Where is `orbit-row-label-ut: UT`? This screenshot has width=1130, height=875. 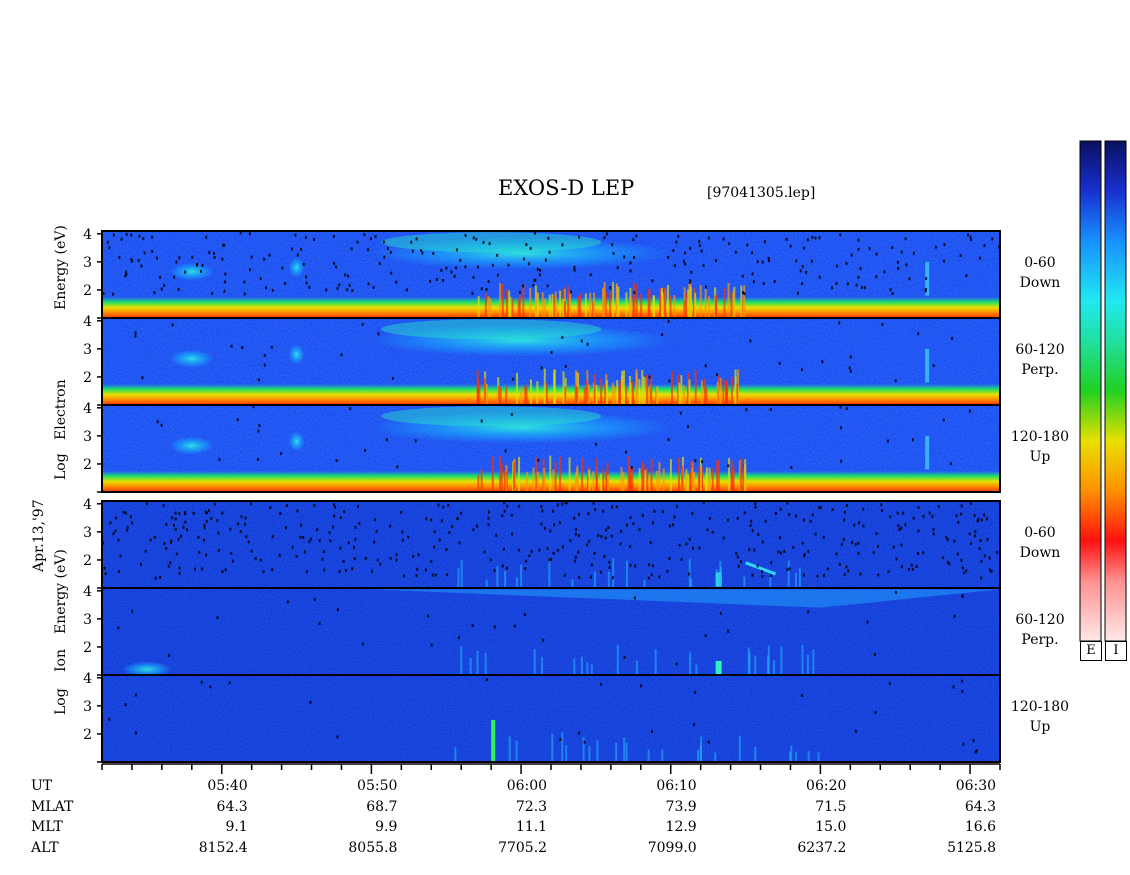 orbit-row-label-ut: UT is located at coordinates (42, 786).